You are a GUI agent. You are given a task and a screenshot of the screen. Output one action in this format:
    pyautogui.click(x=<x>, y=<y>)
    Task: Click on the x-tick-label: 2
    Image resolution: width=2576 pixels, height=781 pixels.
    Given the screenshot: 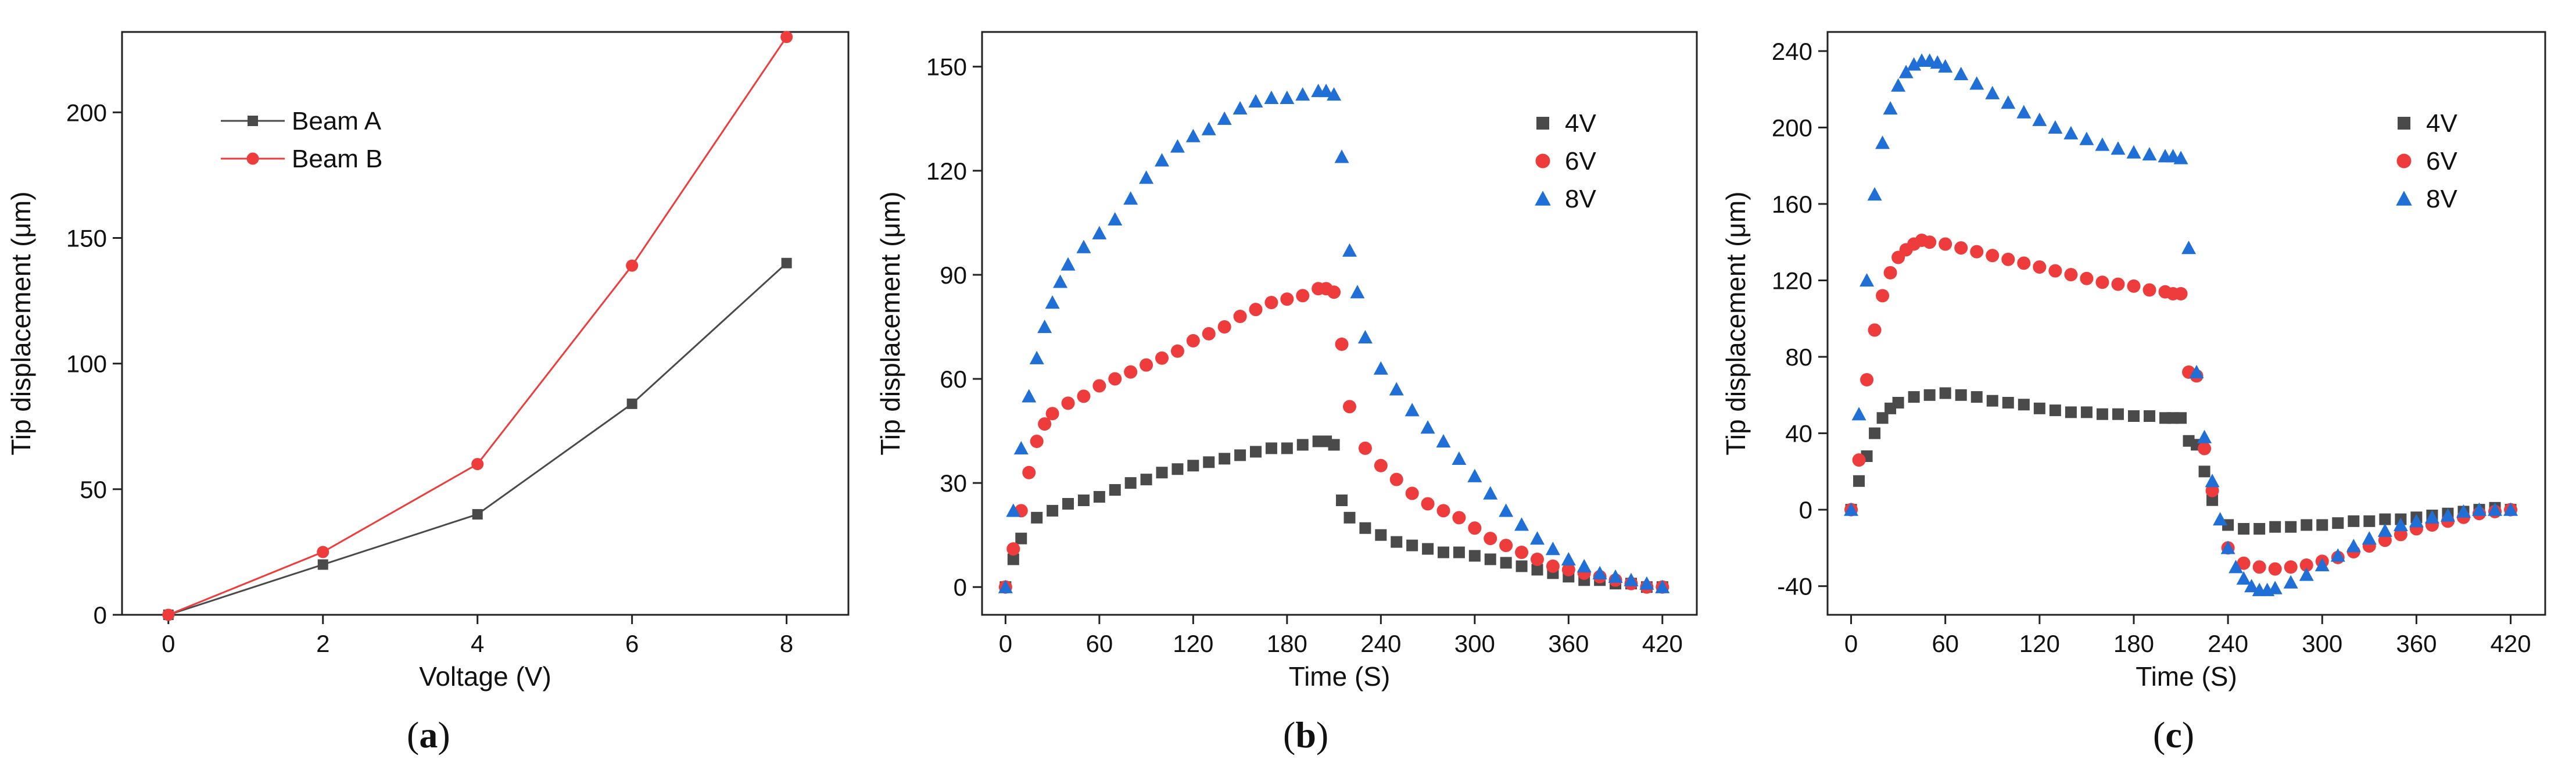 What is the action you would take?
    pyautogui.click(x=322, y=643)
    